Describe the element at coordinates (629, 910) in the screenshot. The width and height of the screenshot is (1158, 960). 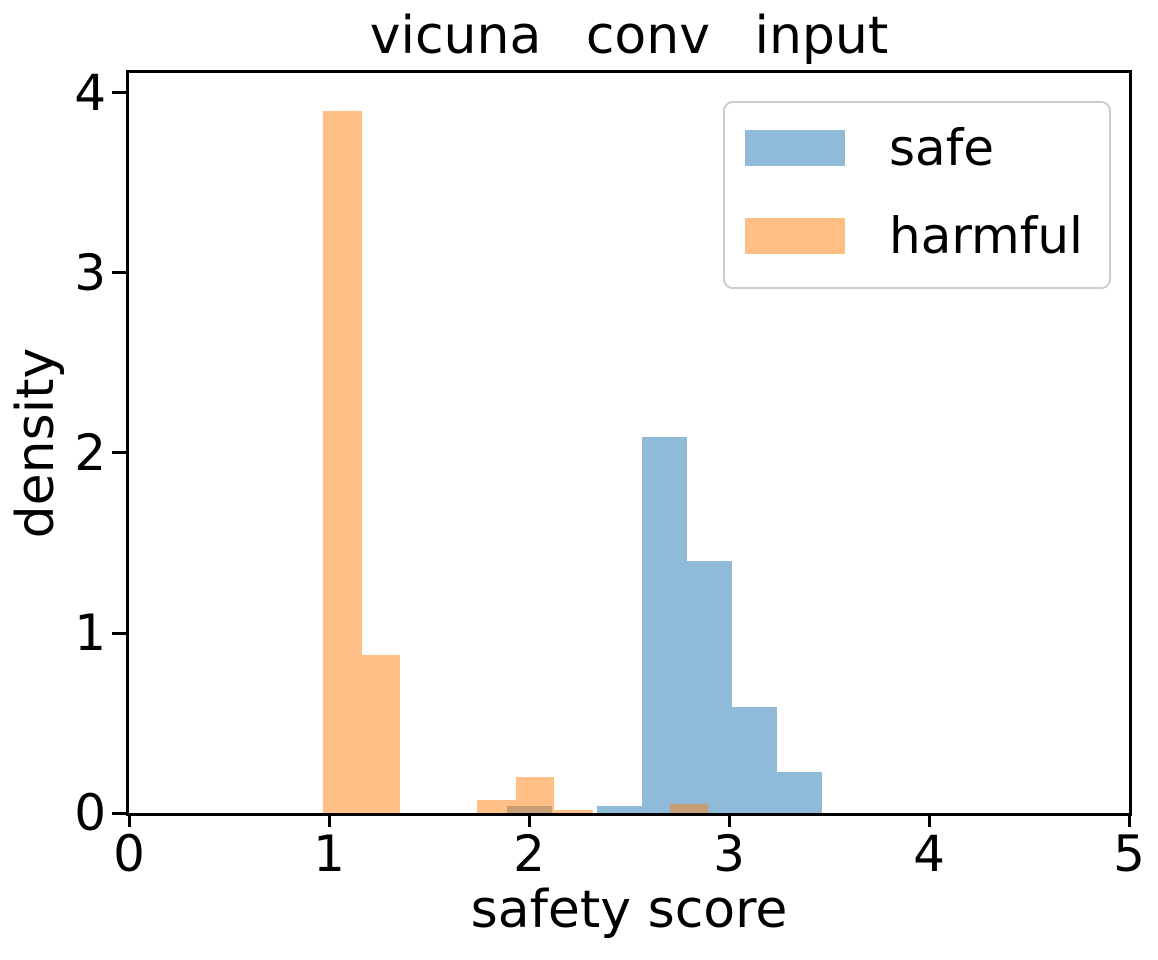
I see `x-axis-label: safety score` at that location.